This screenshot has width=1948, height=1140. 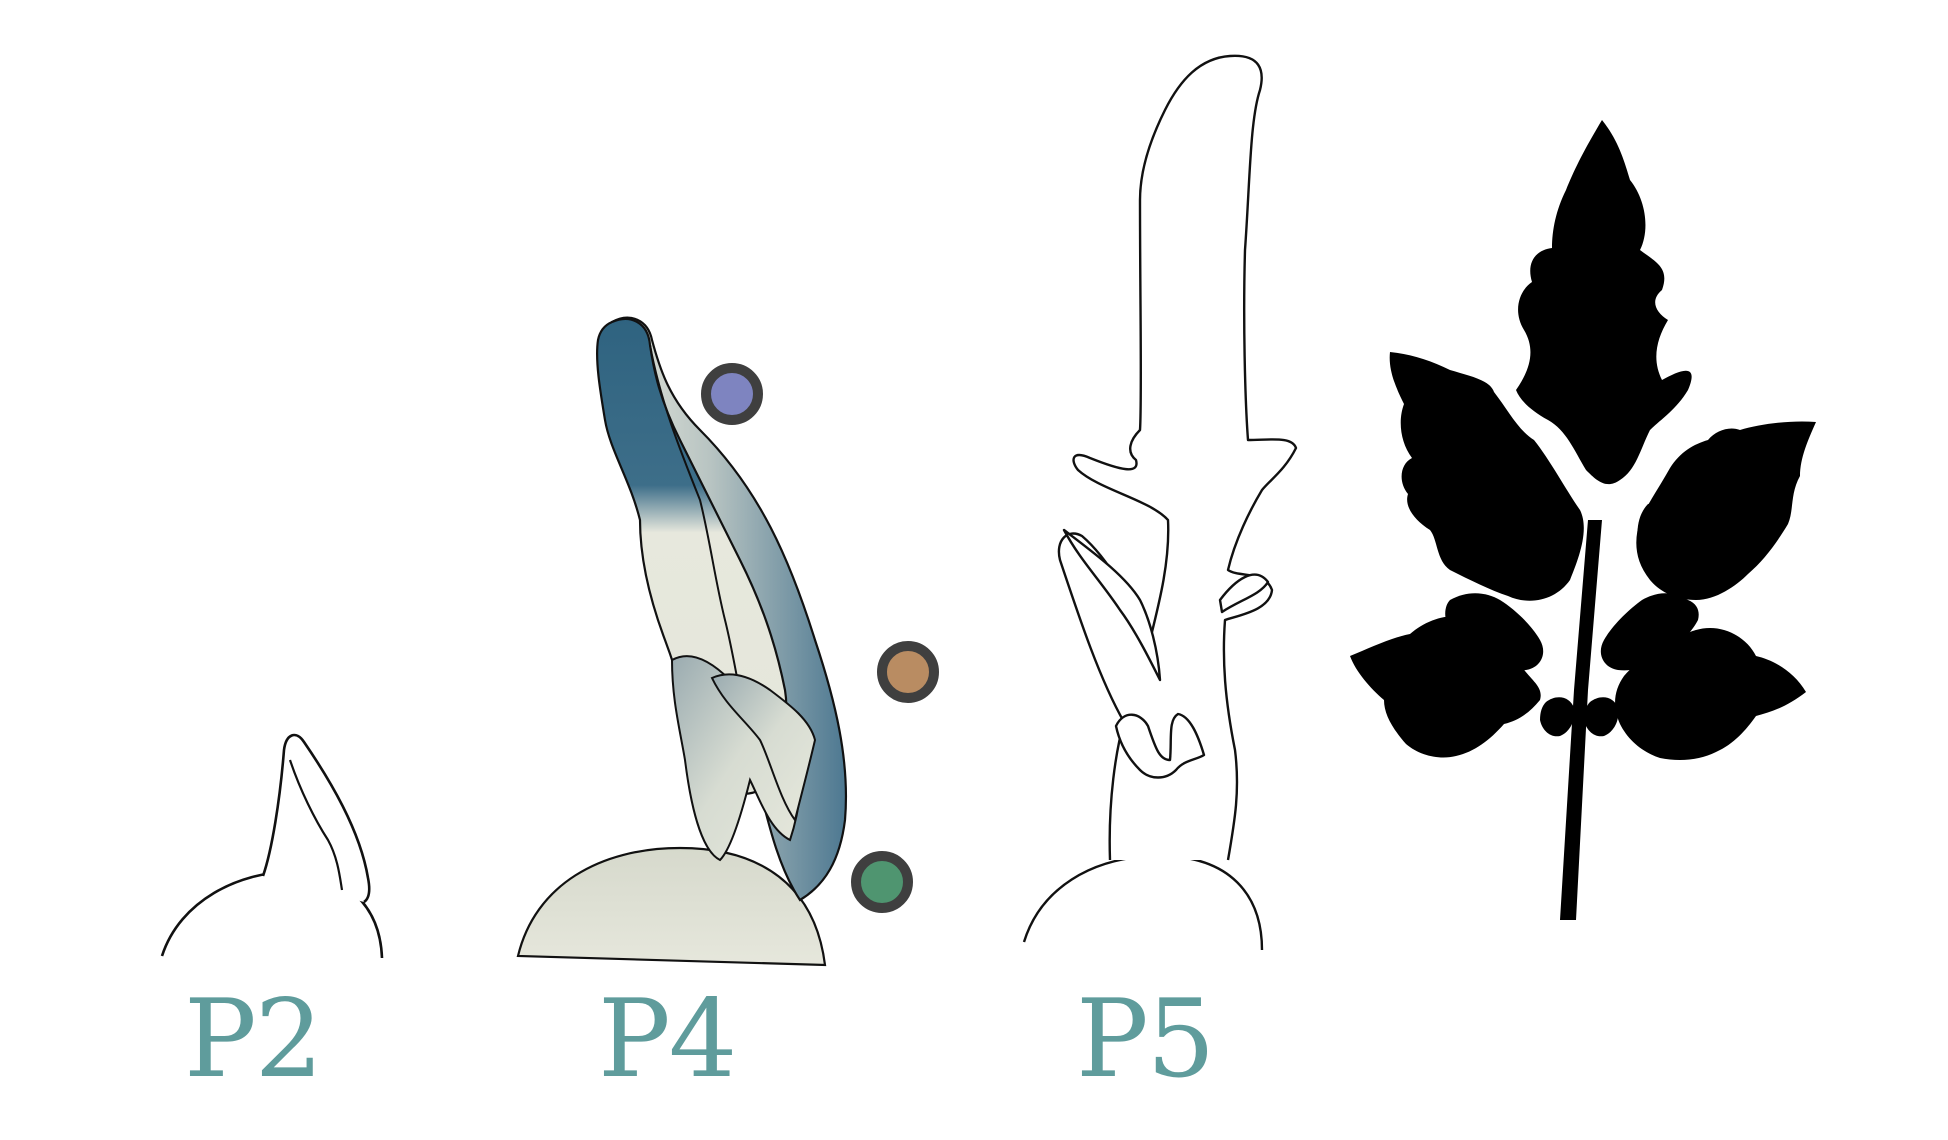 What do you see at coordinates (253, 1039) in the screenshot?
I see `label-p2: P2` at bounding box center [253, 1039].